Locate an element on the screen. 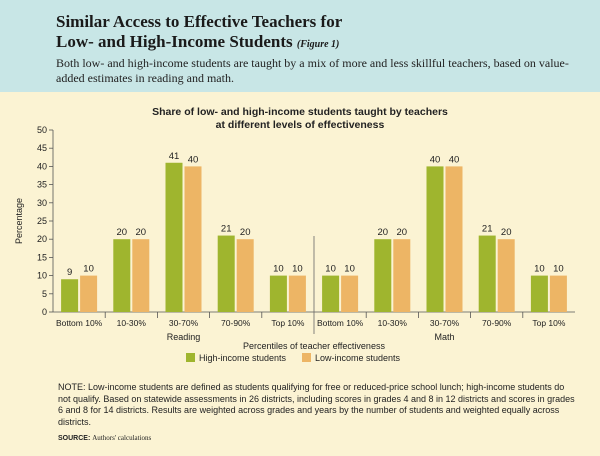  y-tick-label: 25 is located at coordinates (42, 221).